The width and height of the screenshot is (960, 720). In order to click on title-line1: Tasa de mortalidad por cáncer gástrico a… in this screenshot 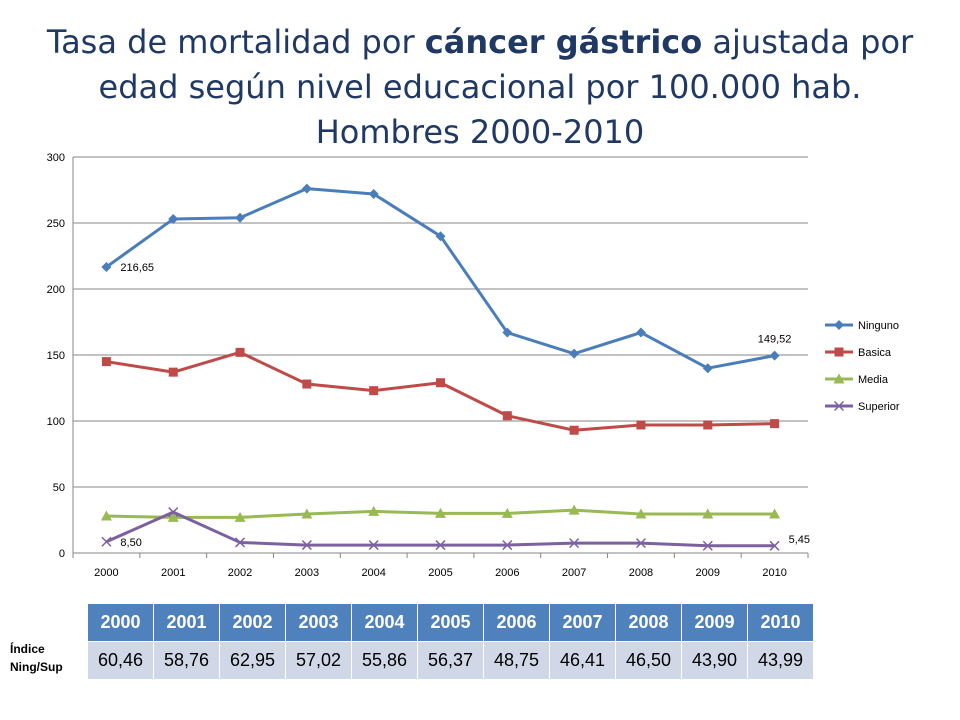, I will do `click(480, 42)`.